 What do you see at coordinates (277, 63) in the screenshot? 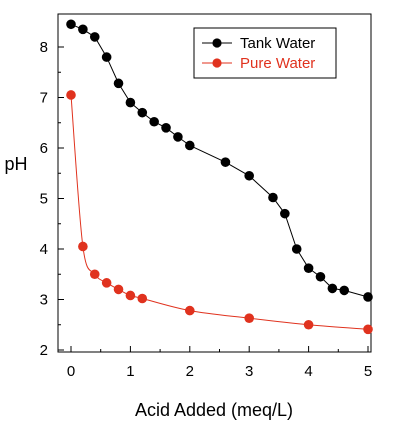
I see `legend-pure-label: Pure Water` at bounding box center [277, 63].